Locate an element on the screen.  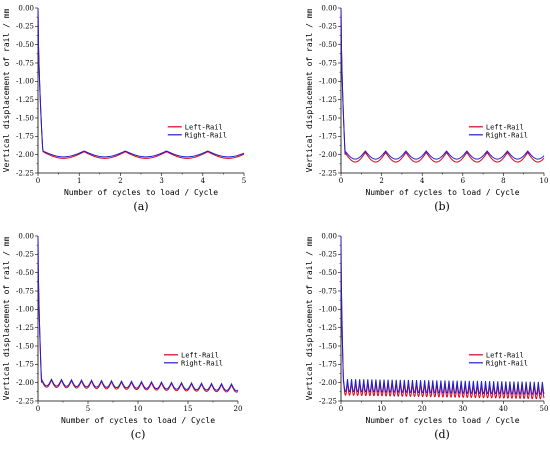
x-tick-label: 1 is located at coordinates (79, 181).